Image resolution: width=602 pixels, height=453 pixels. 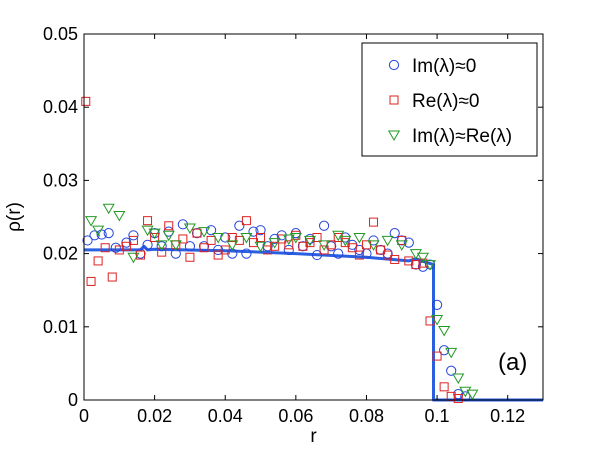 I want to click on y-tick-label: 0.01, so click(x=60, y=327).